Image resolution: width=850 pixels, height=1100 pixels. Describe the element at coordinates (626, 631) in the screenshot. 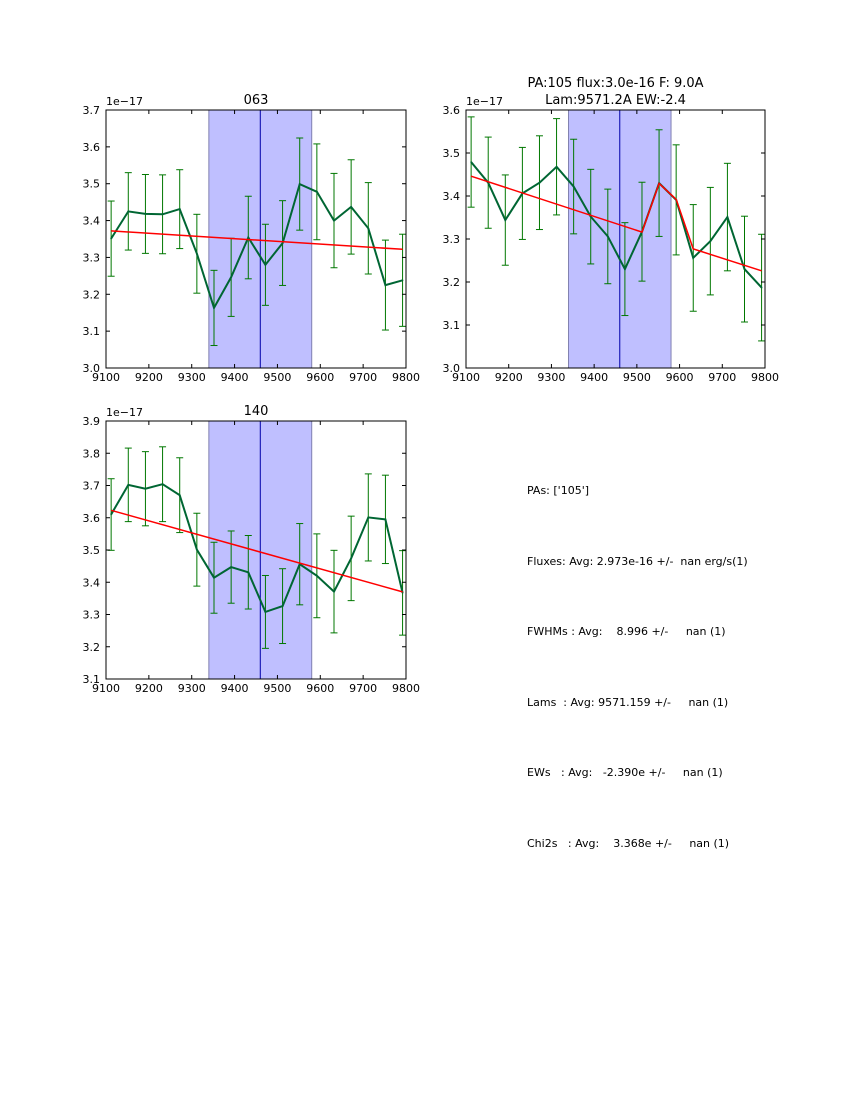

I see `stats-fwhms: FWHMs : Avg: 8.996 +/- nan (1)` at that location.